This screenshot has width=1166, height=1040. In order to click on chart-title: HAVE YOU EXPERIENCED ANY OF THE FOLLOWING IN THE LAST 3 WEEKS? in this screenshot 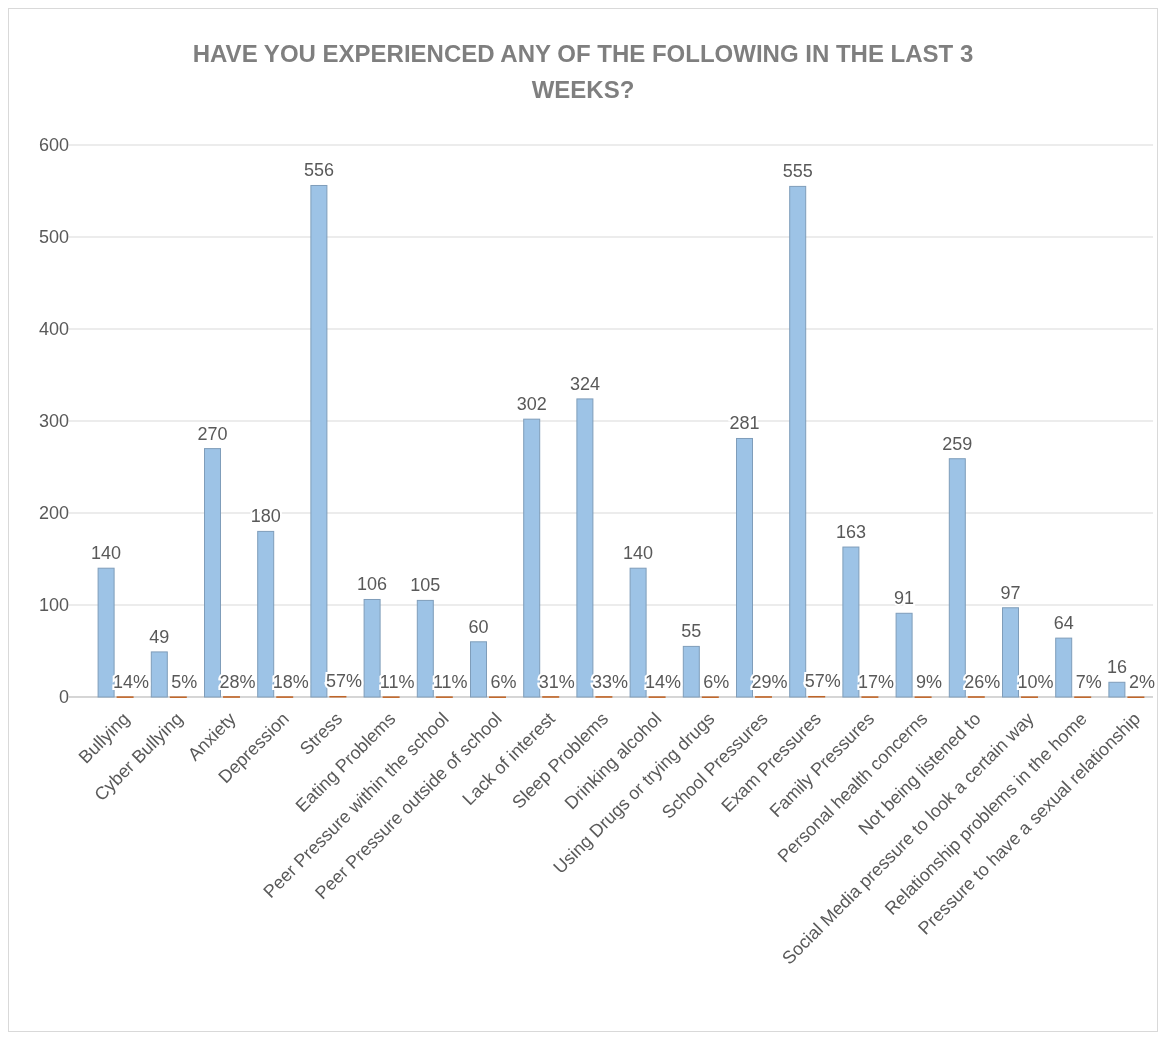, I will do `click(583, 71)`.